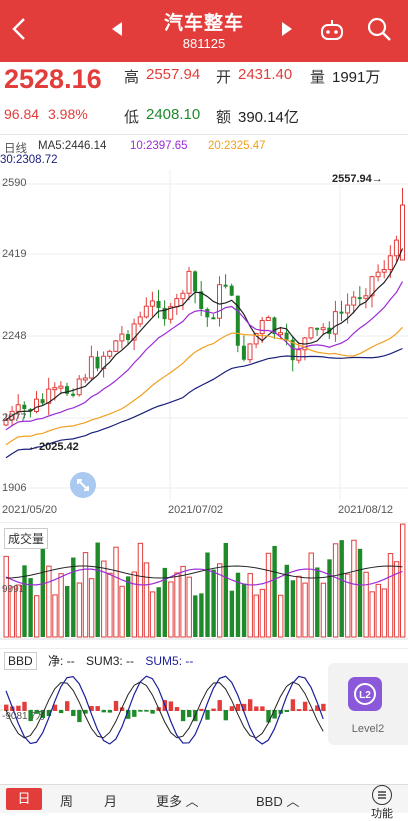 Image resolution: width=408 pixels, height=821 pixels. Describe the element at coordinates (203, 23) in the screenshot. I see `page-title: 汽车整车` at that location.